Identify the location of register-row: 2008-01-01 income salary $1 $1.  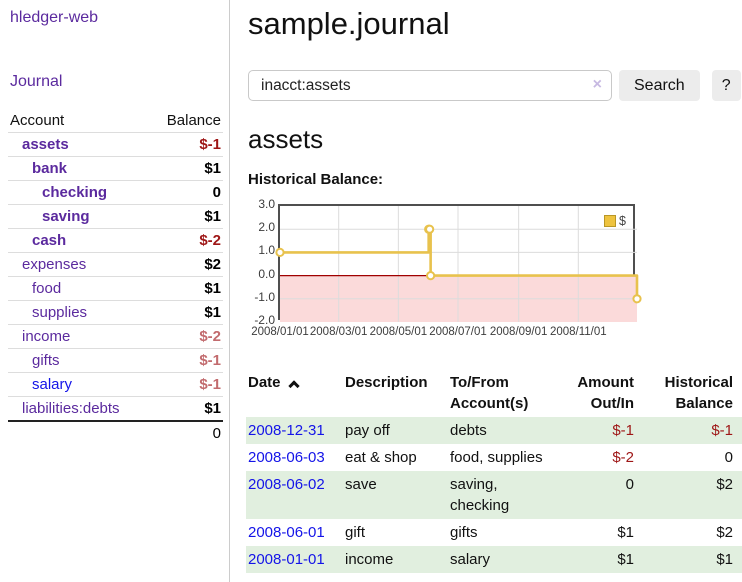
(494, 559).